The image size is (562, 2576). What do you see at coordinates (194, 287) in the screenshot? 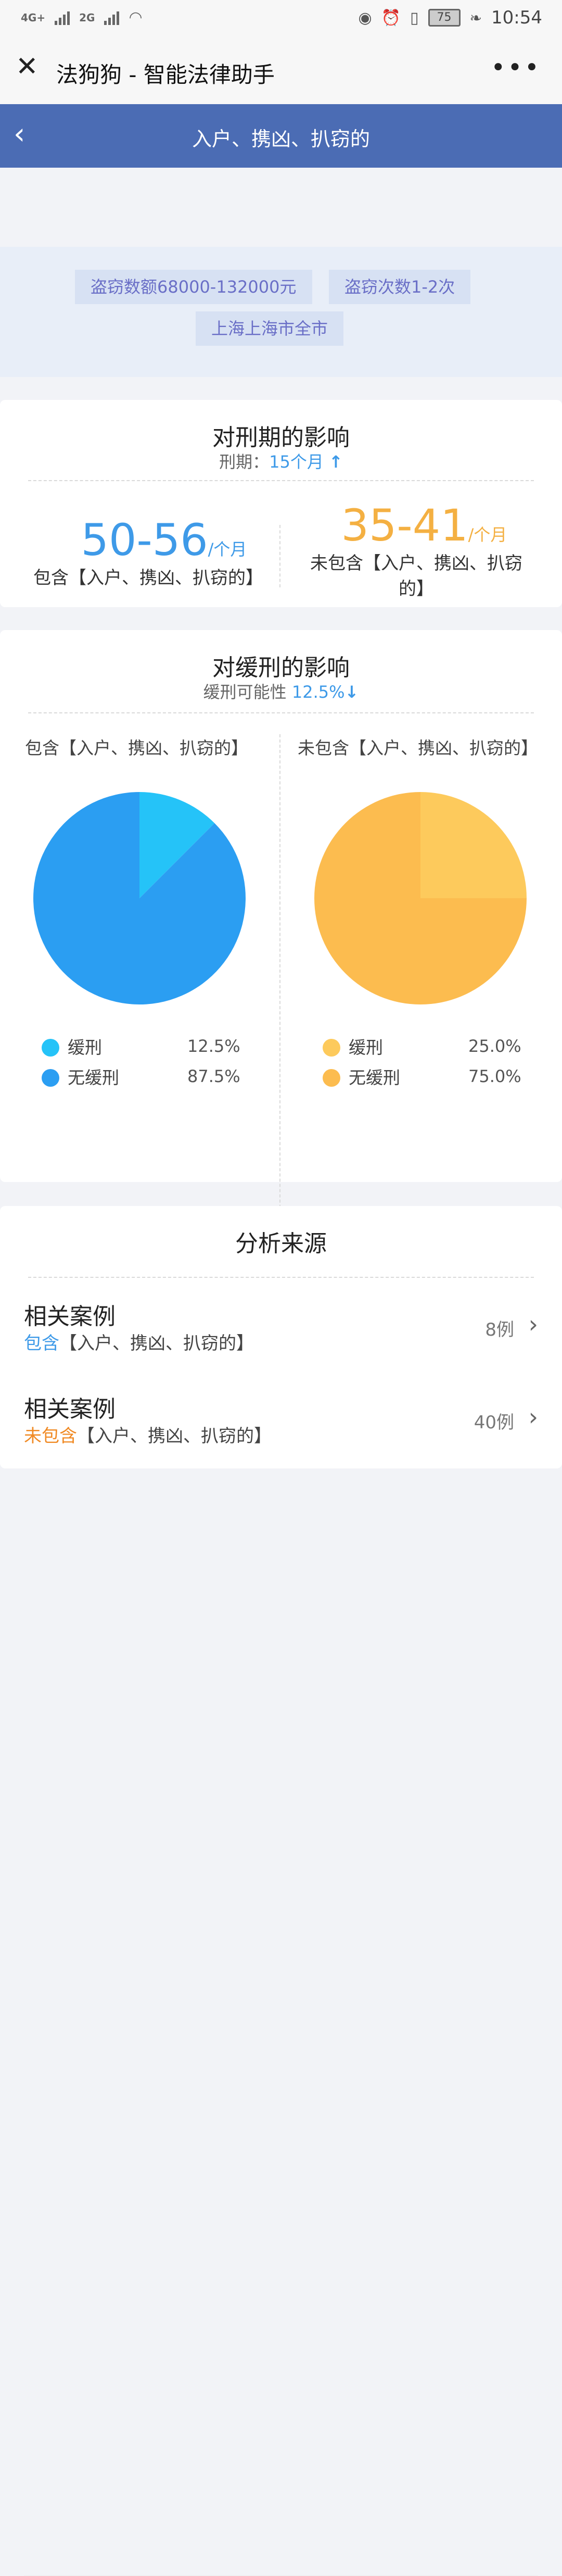
I see `tag-amount: 盗窃数额68000-132000元` at bounding box center [194, 287].